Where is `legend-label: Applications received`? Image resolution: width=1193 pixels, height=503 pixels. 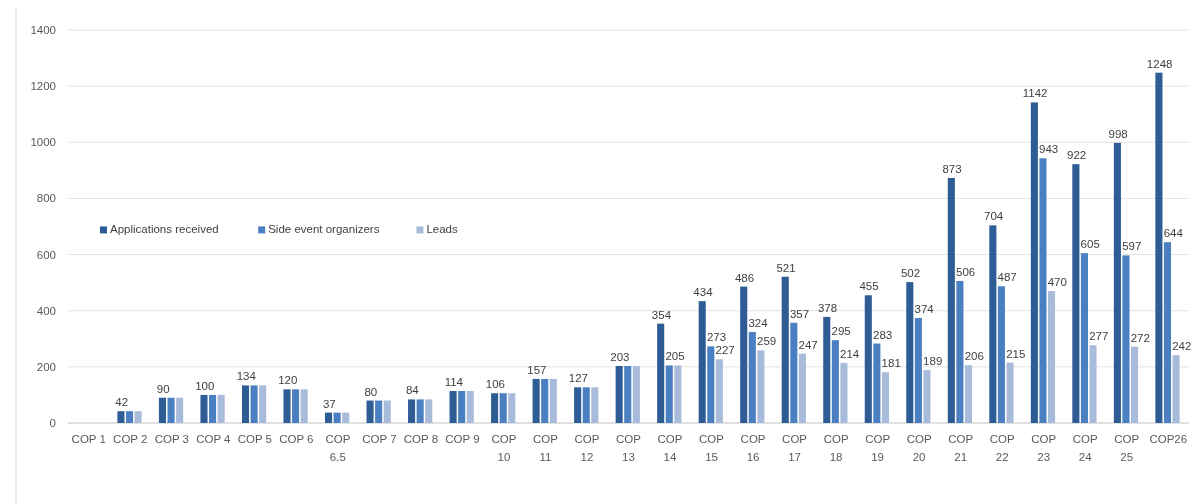 legend-label: Applications received is located at coordinates (164, 229).